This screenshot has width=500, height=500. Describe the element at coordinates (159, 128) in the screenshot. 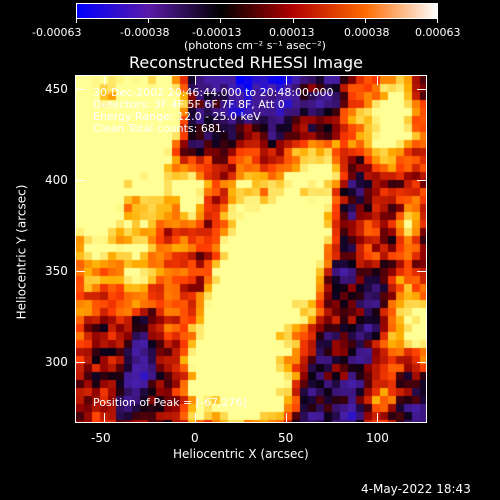

I see `clean-counts-annotation: Clean Total counts: 681.` at that location.